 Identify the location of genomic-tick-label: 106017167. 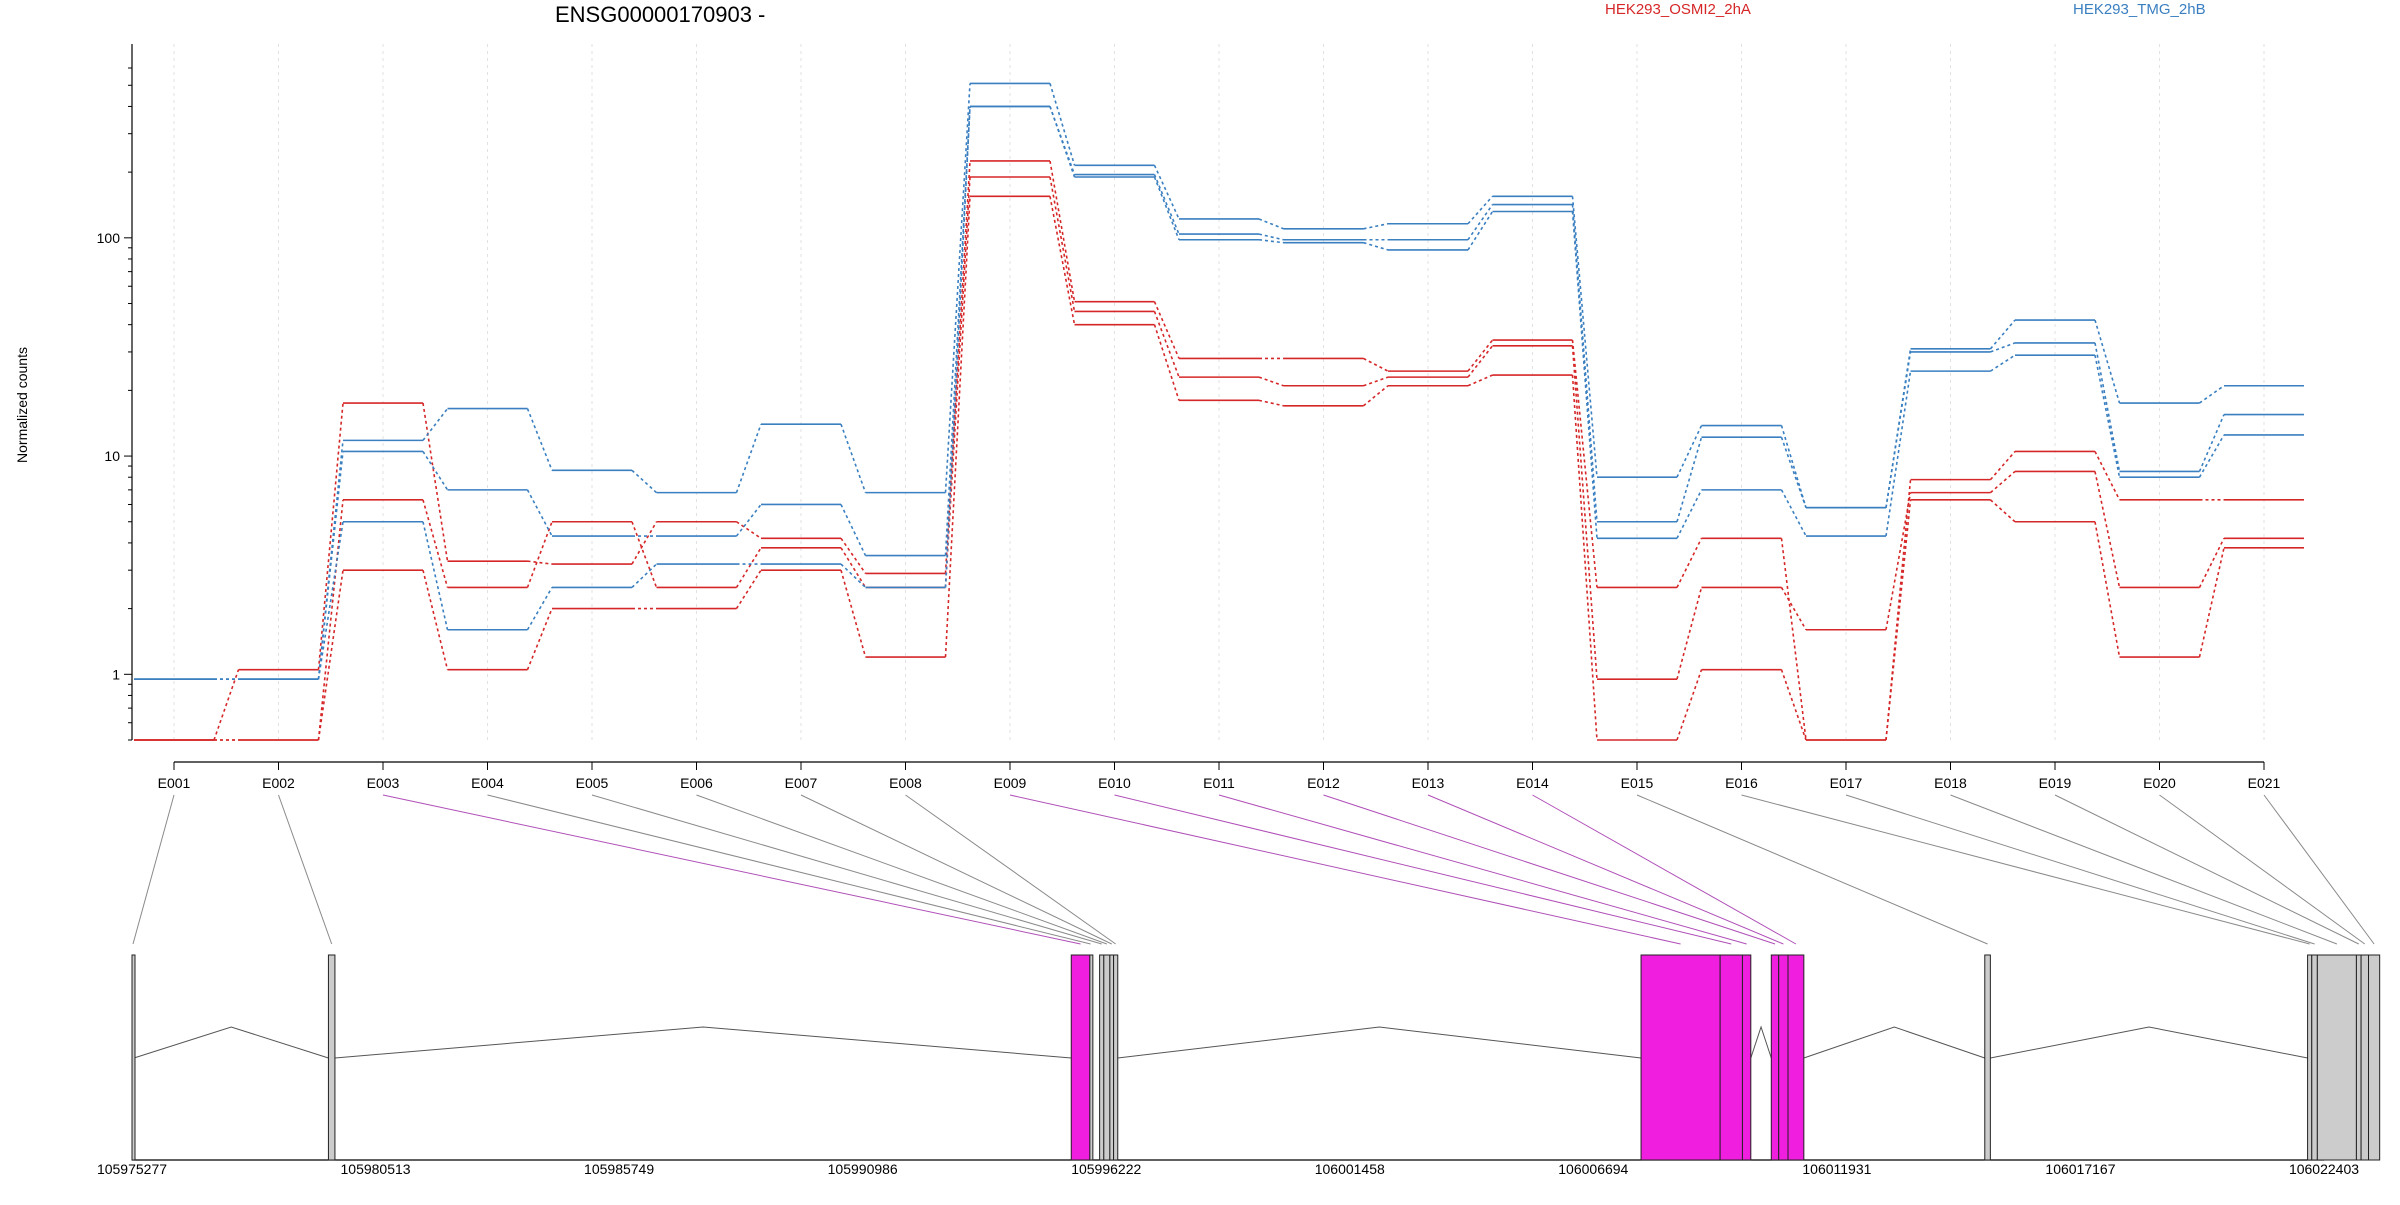
(2080, 1169).